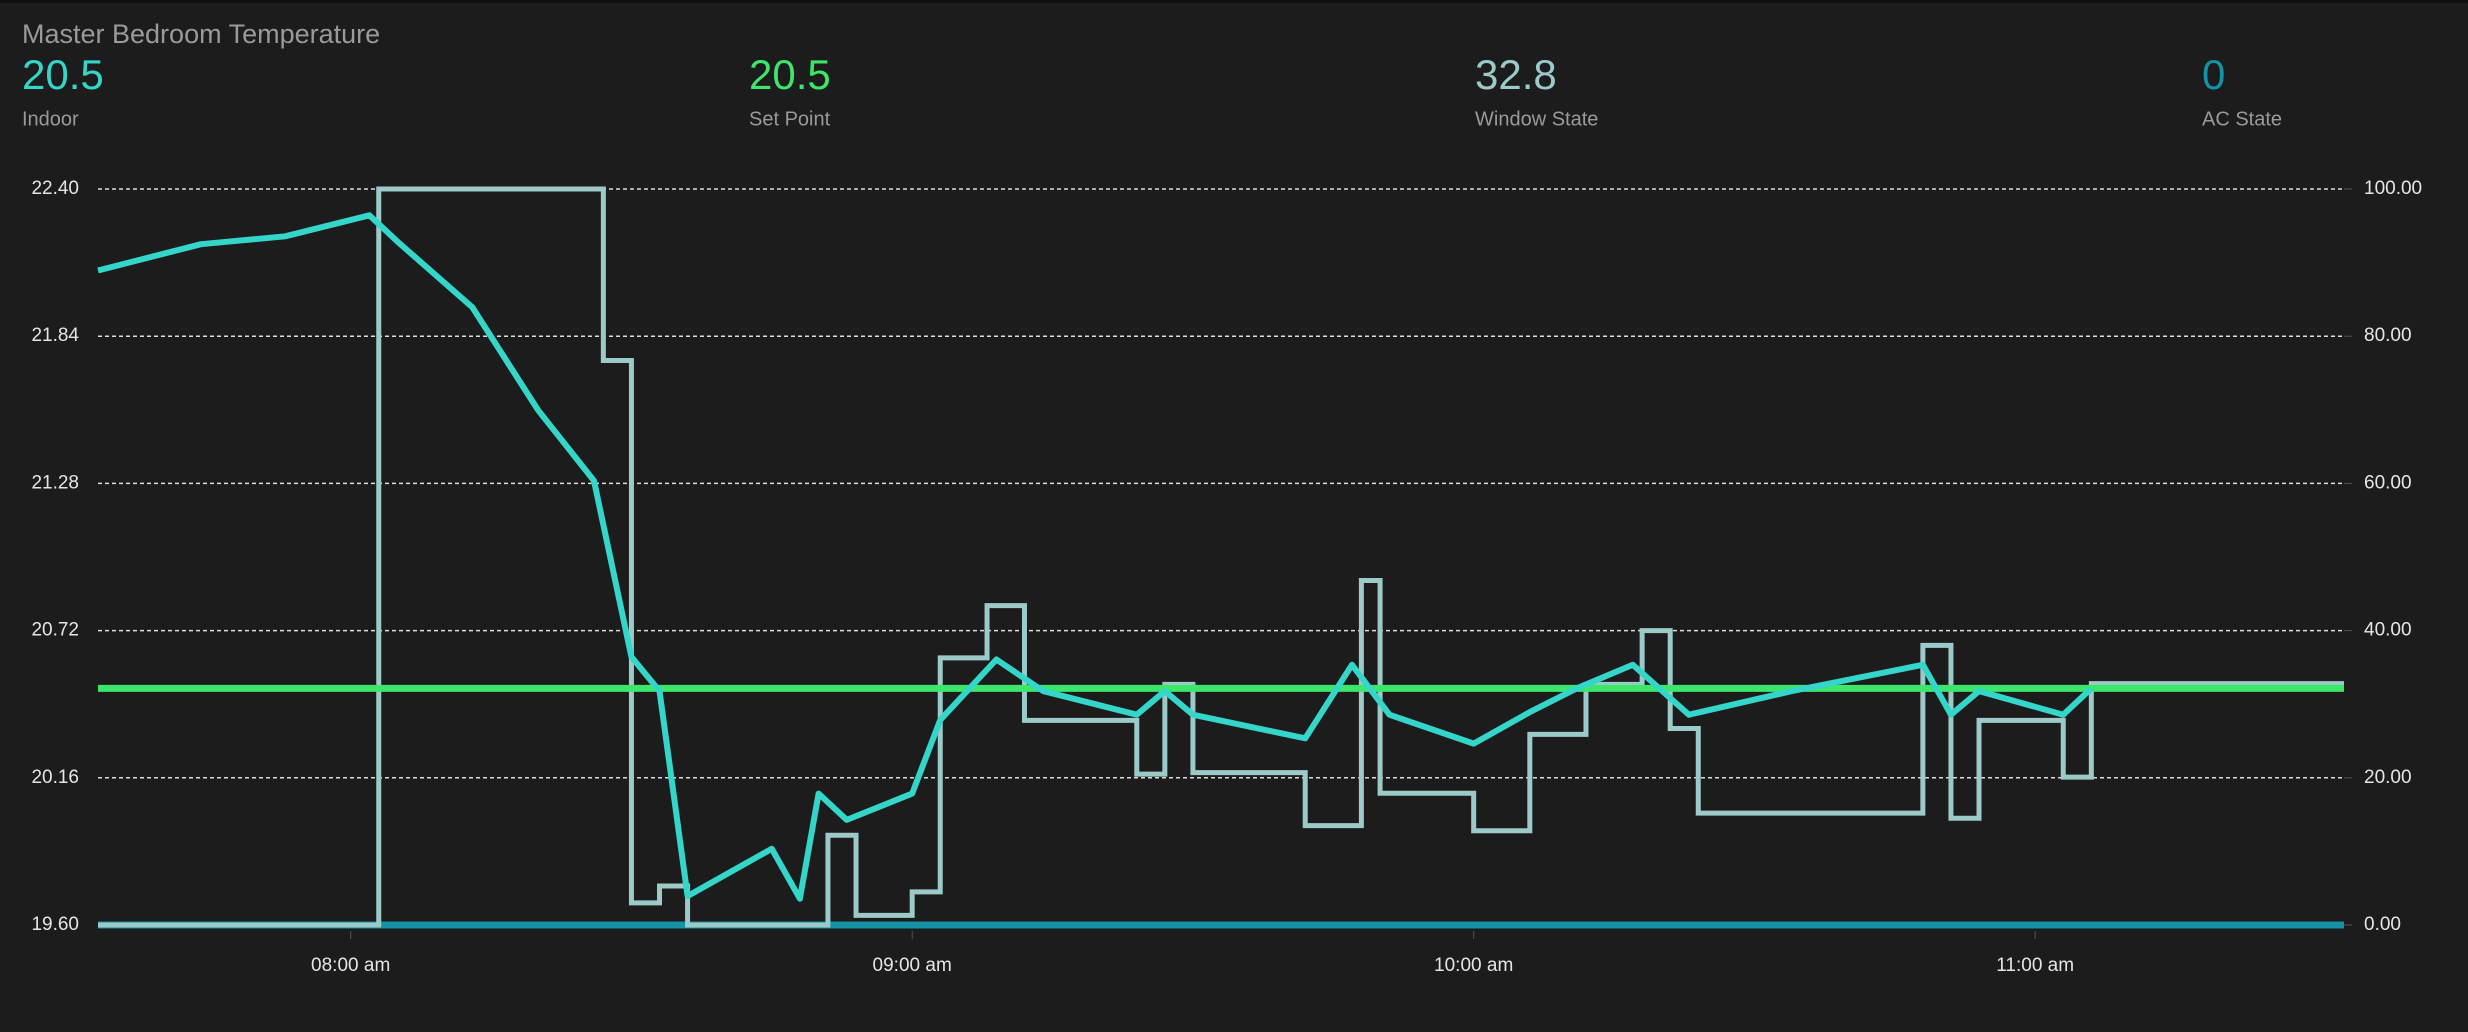 The width and height of the screenshot is (2468, 1032). Describe the element at coordinates (50, 119) in the screenshot. I see `state-name: Indoor` at that location.